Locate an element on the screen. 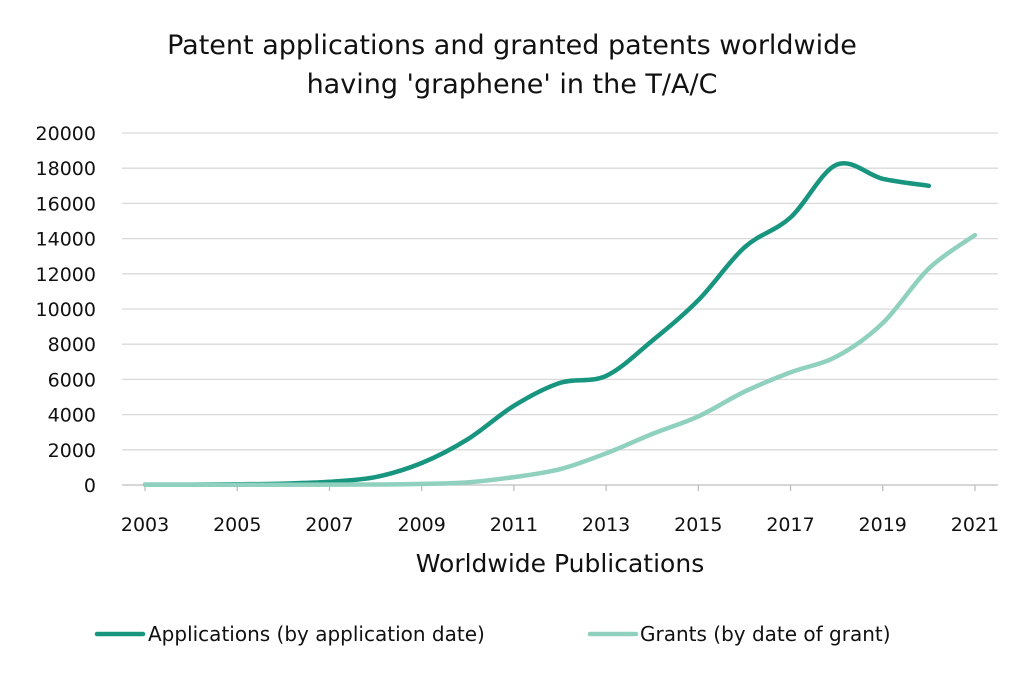 The width and height of the screenshot is (1024, 673). y-tick-label: 18000 is located at coordinates (66, 169).